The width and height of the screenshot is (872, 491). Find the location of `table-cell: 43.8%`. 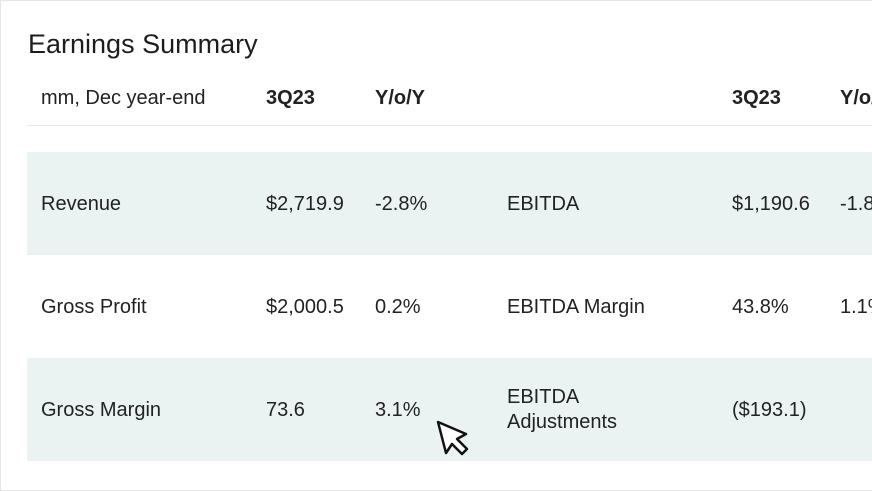

table-cell: 43.8% is located at coordinates (760, 306).